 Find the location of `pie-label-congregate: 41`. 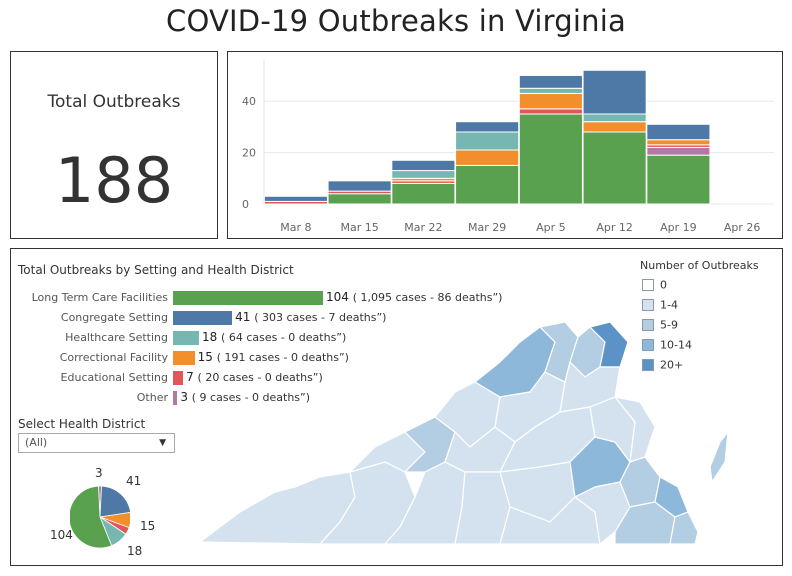

pie-label-congregate: 41 is located at coordinates (134, 481).